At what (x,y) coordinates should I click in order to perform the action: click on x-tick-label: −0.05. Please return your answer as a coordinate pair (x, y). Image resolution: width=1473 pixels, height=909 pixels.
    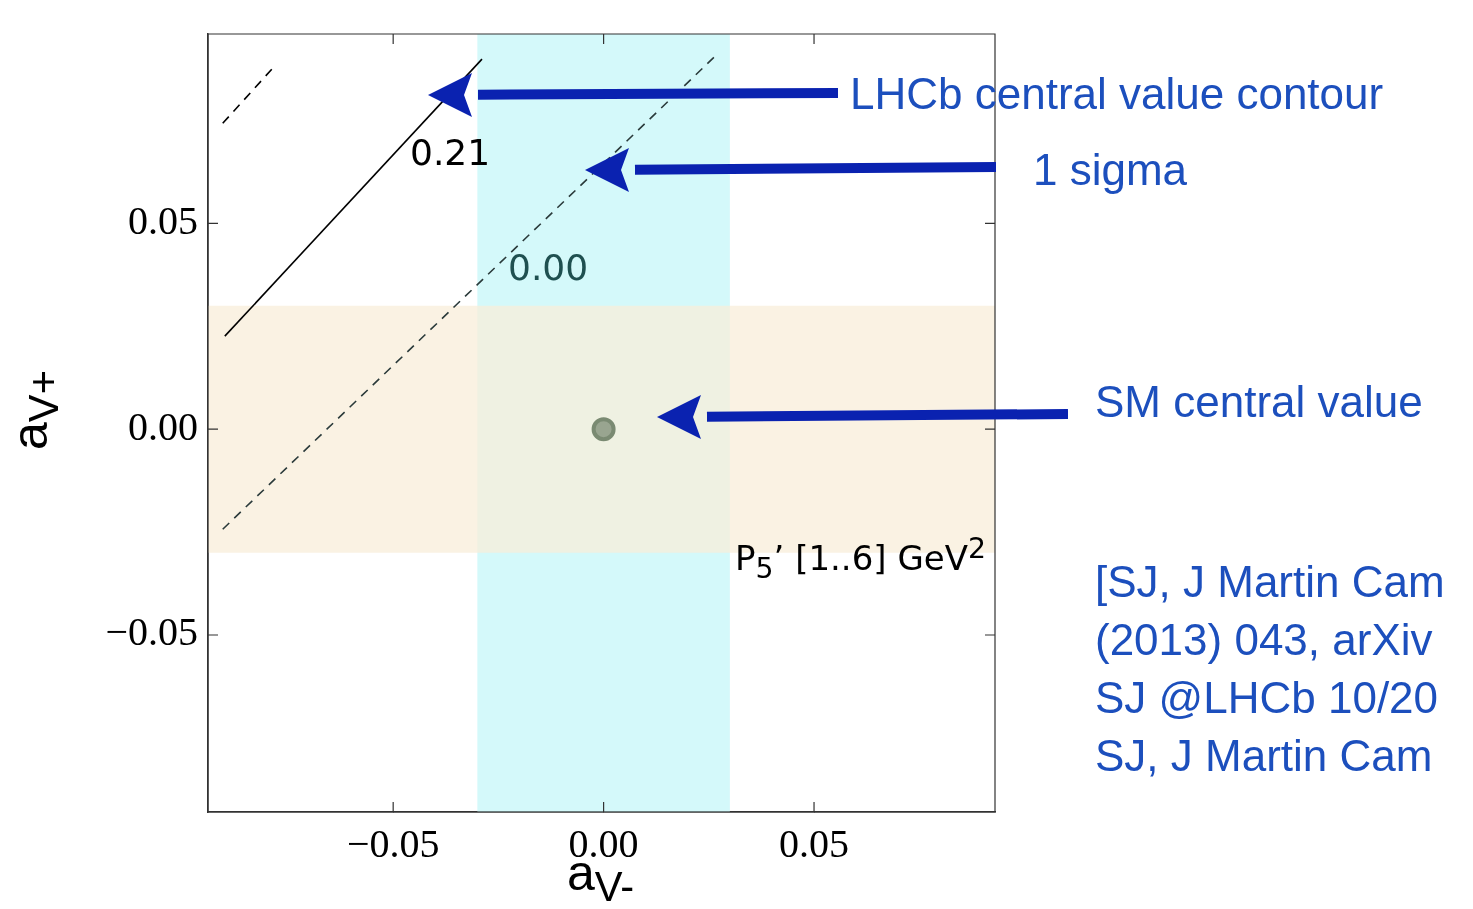
    Looking at the image, I should click on (393, 843).